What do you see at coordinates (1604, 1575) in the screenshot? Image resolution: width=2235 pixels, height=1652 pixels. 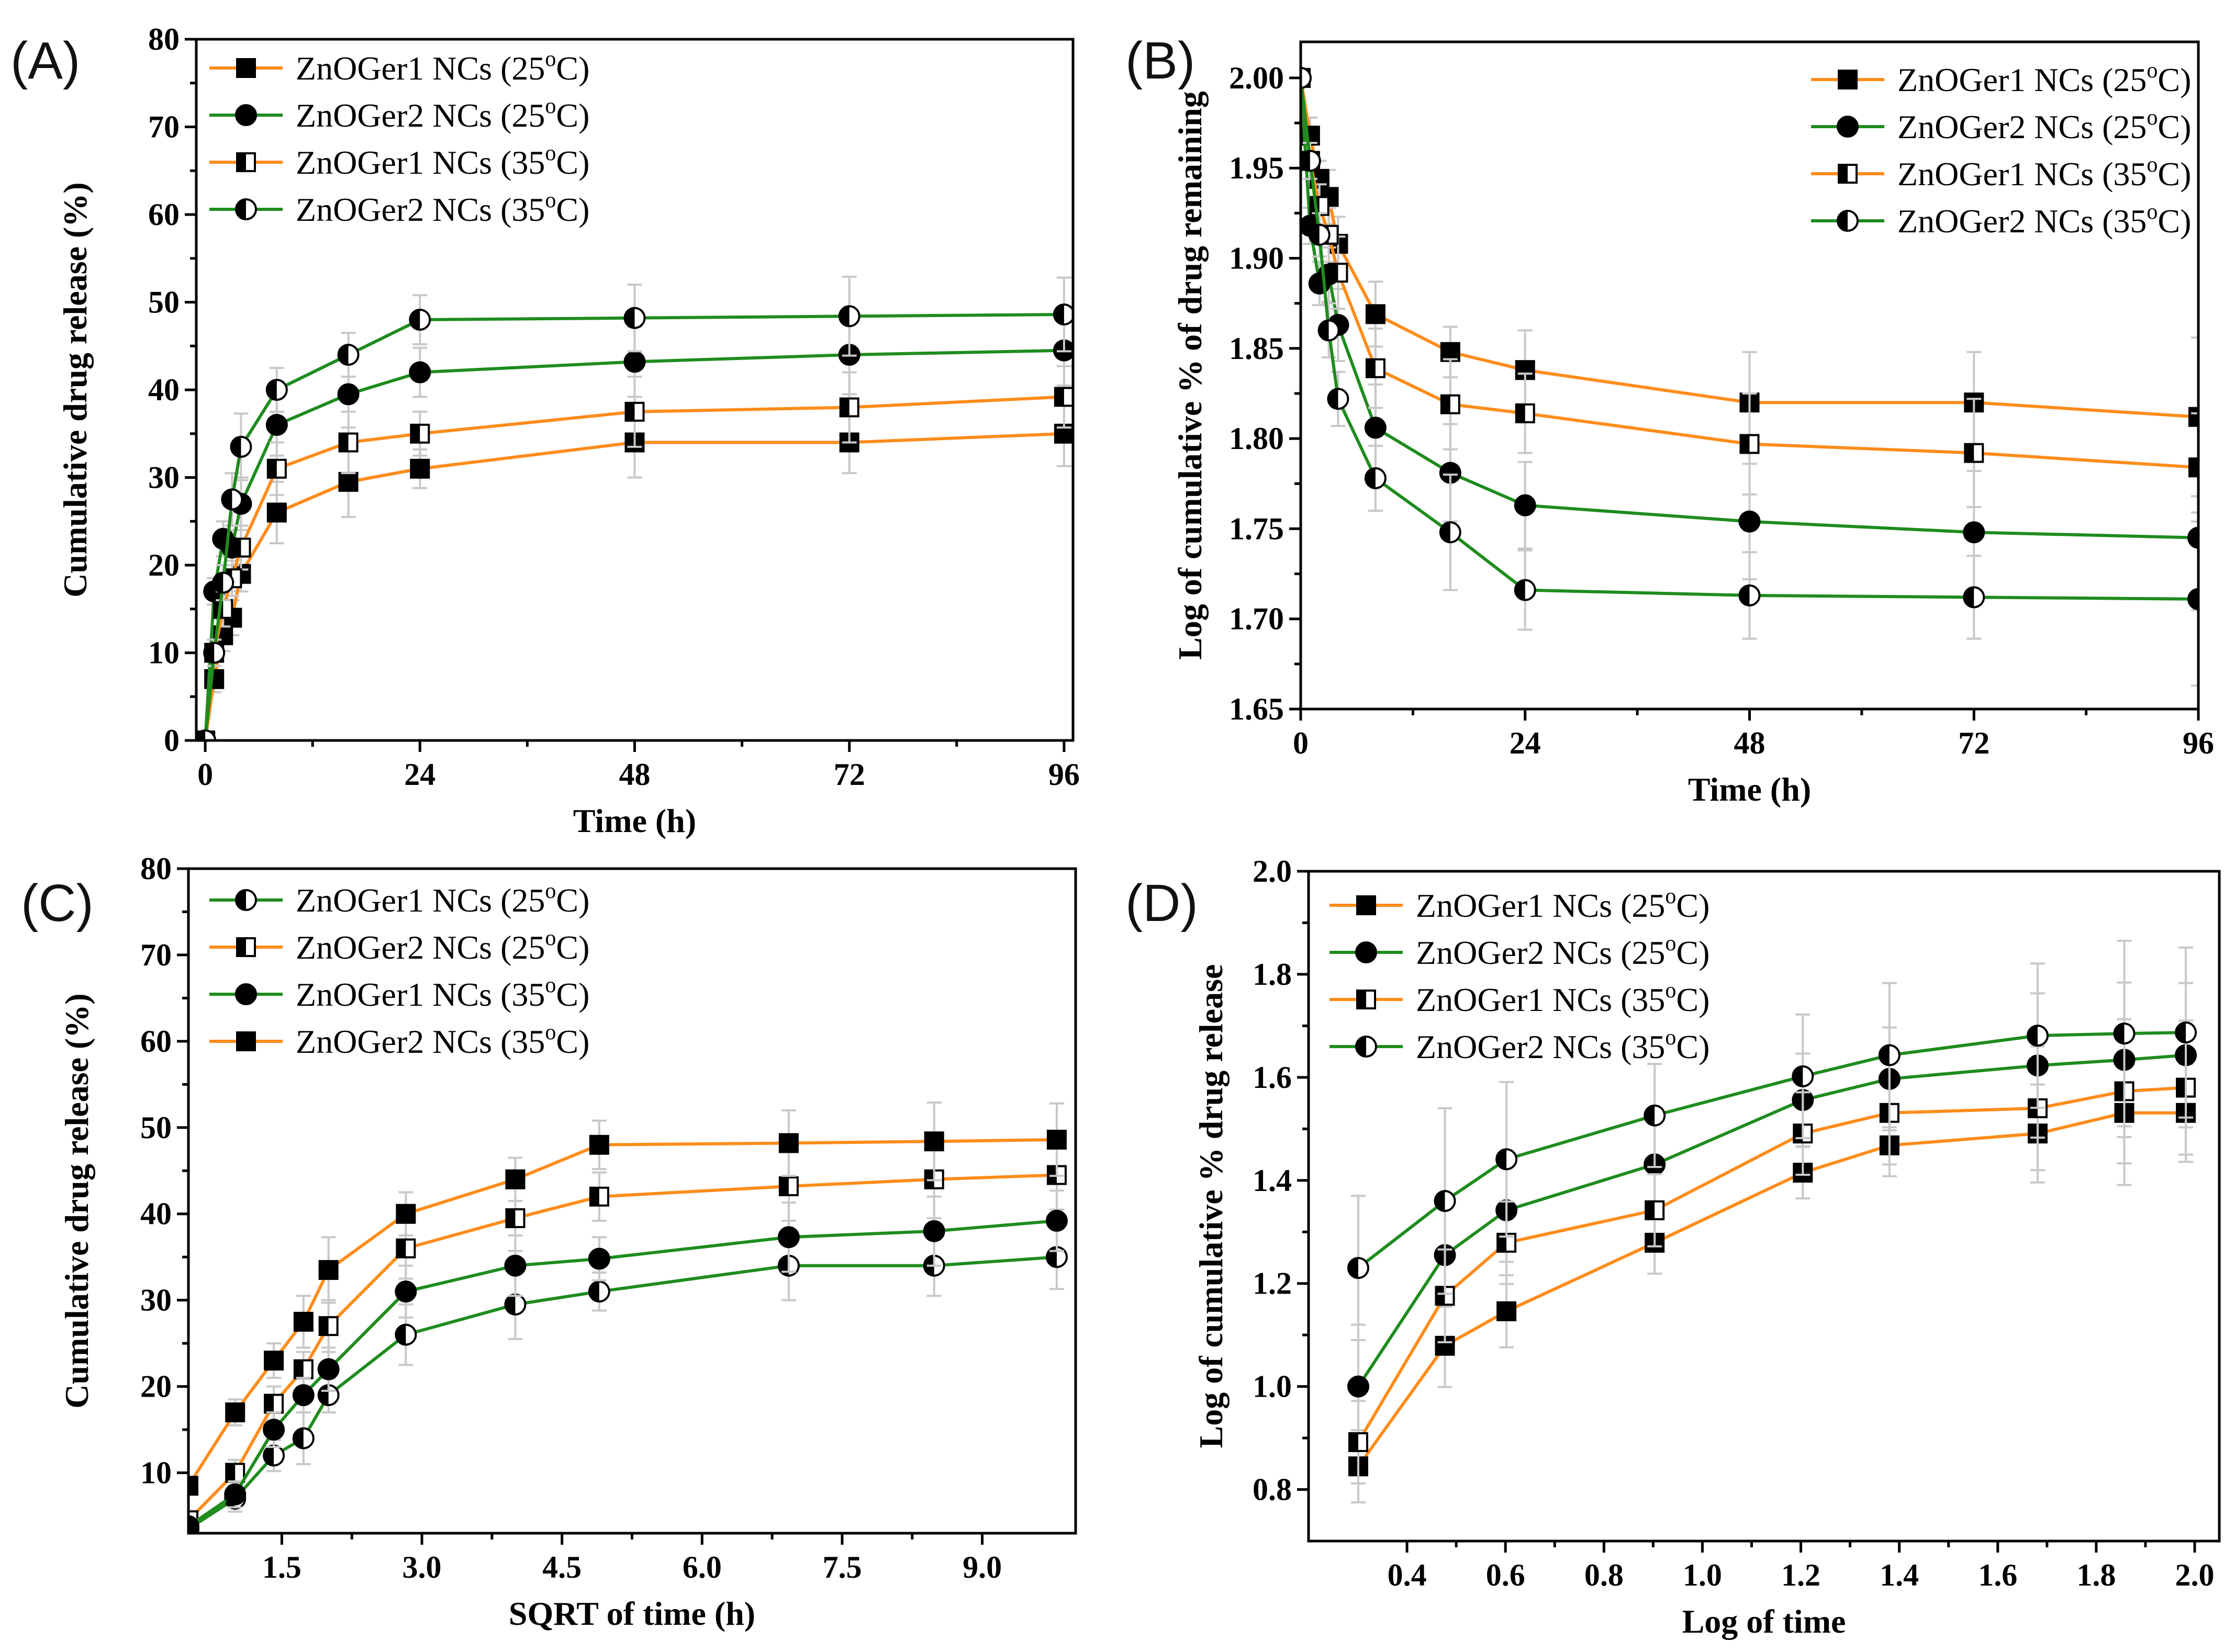 I see `x-tick-label: 0.8` at bounding box center [1604, 1575].